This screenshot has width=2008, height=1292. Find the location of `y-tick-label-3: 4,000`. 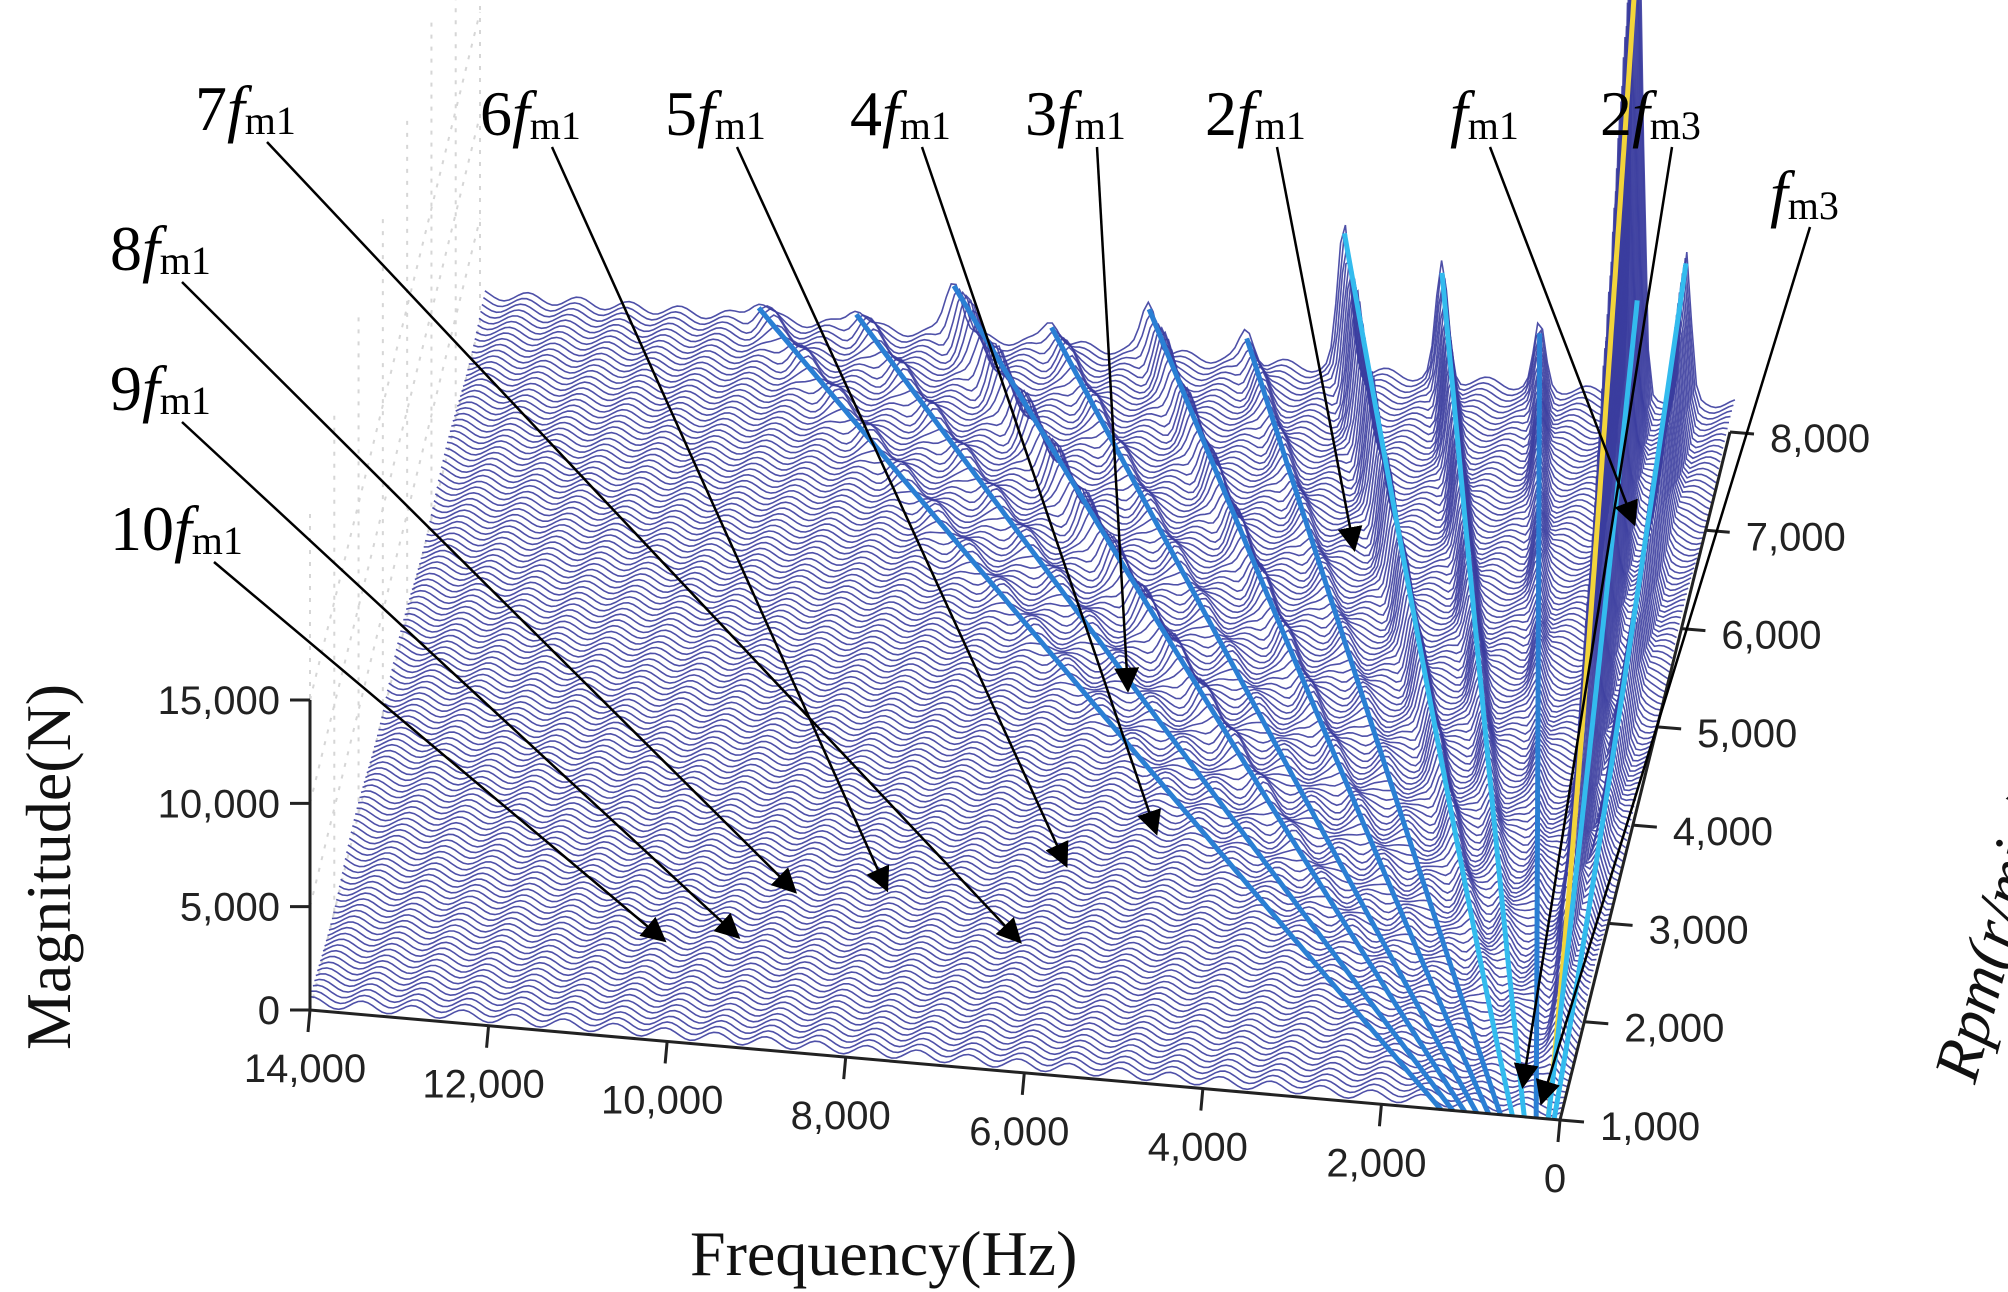

y-tick-label-3: 4,000 is located at coordinates (1723, 832).